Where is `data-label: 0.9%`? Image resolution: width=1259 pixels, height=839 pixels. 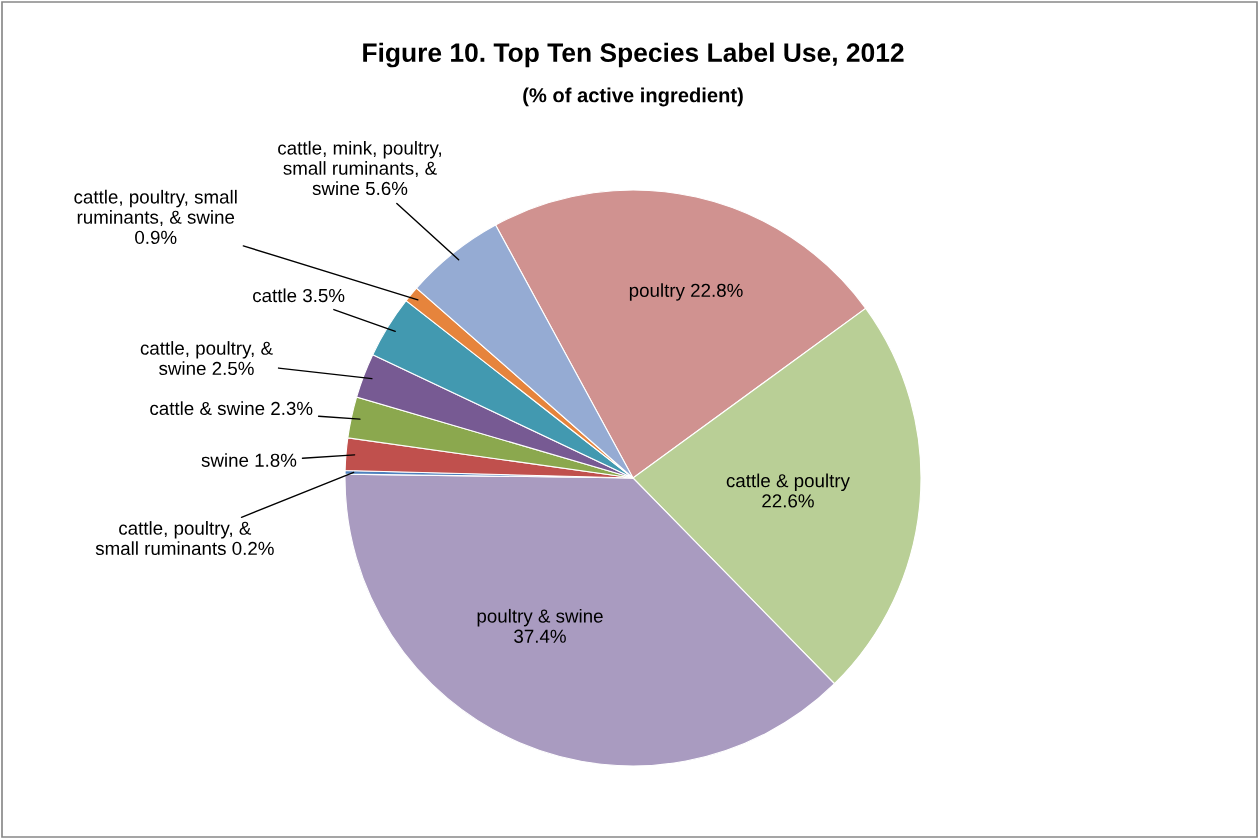
data-label: 0.9% is located at coordinates (156, 237).